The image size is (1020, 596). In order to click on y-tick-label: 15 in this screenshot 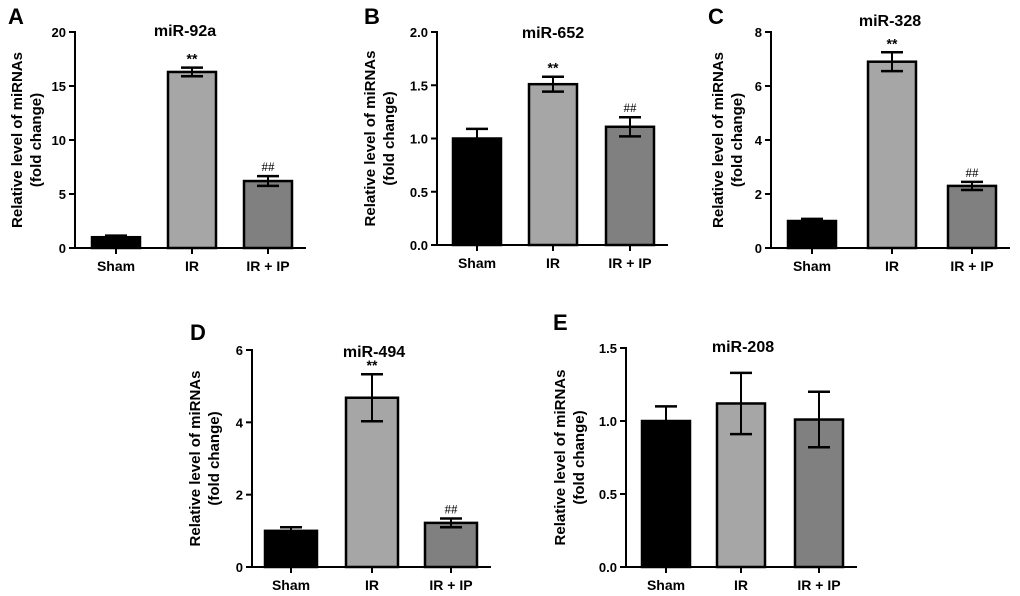, I will do `click(59, 86)`.